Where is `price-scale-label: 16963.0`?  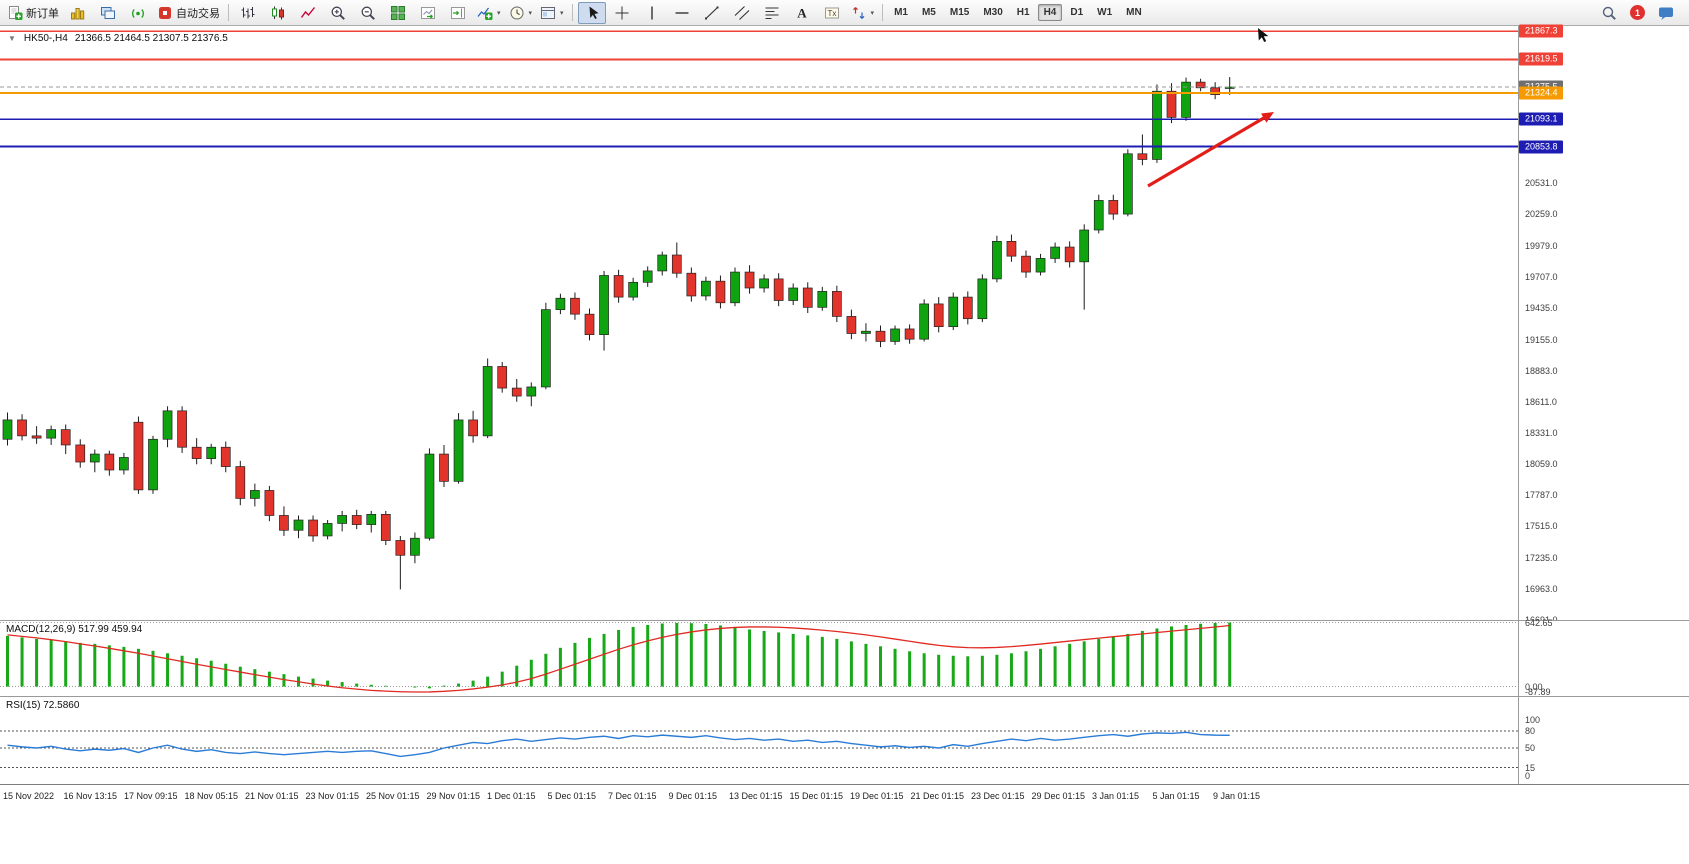 price-scale-label: 16963.0 is located at coordinates (1541, 589).